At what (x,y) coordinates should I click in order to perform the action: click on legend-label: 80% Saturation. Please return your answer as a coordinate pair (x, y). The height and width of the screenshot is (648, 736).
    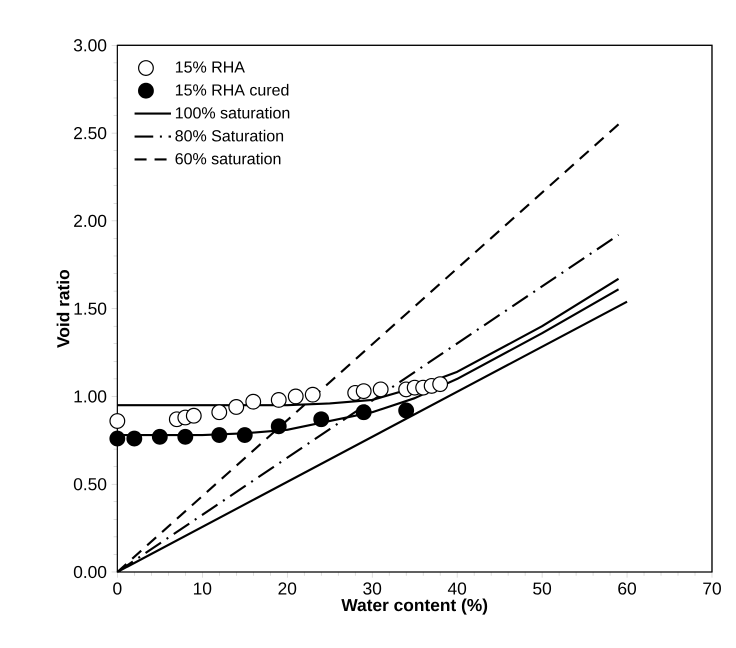
    Looking at the image, I should click on (229, 136).